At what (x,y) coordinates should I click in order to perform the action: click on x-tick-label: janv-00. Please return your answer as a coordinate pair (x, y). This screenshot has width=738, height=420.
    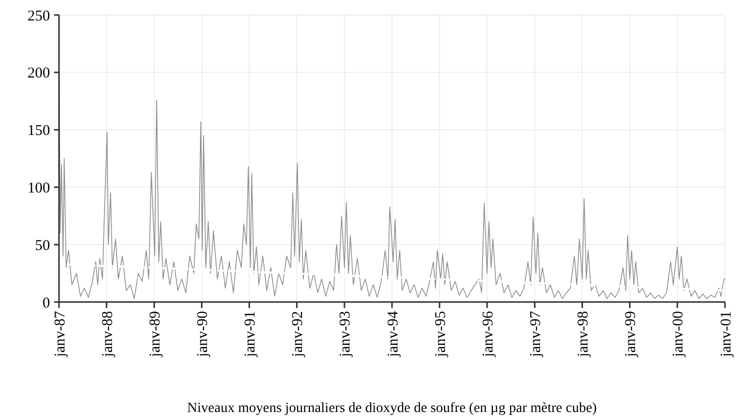
    Looking at the image, I should click on (678, 334).